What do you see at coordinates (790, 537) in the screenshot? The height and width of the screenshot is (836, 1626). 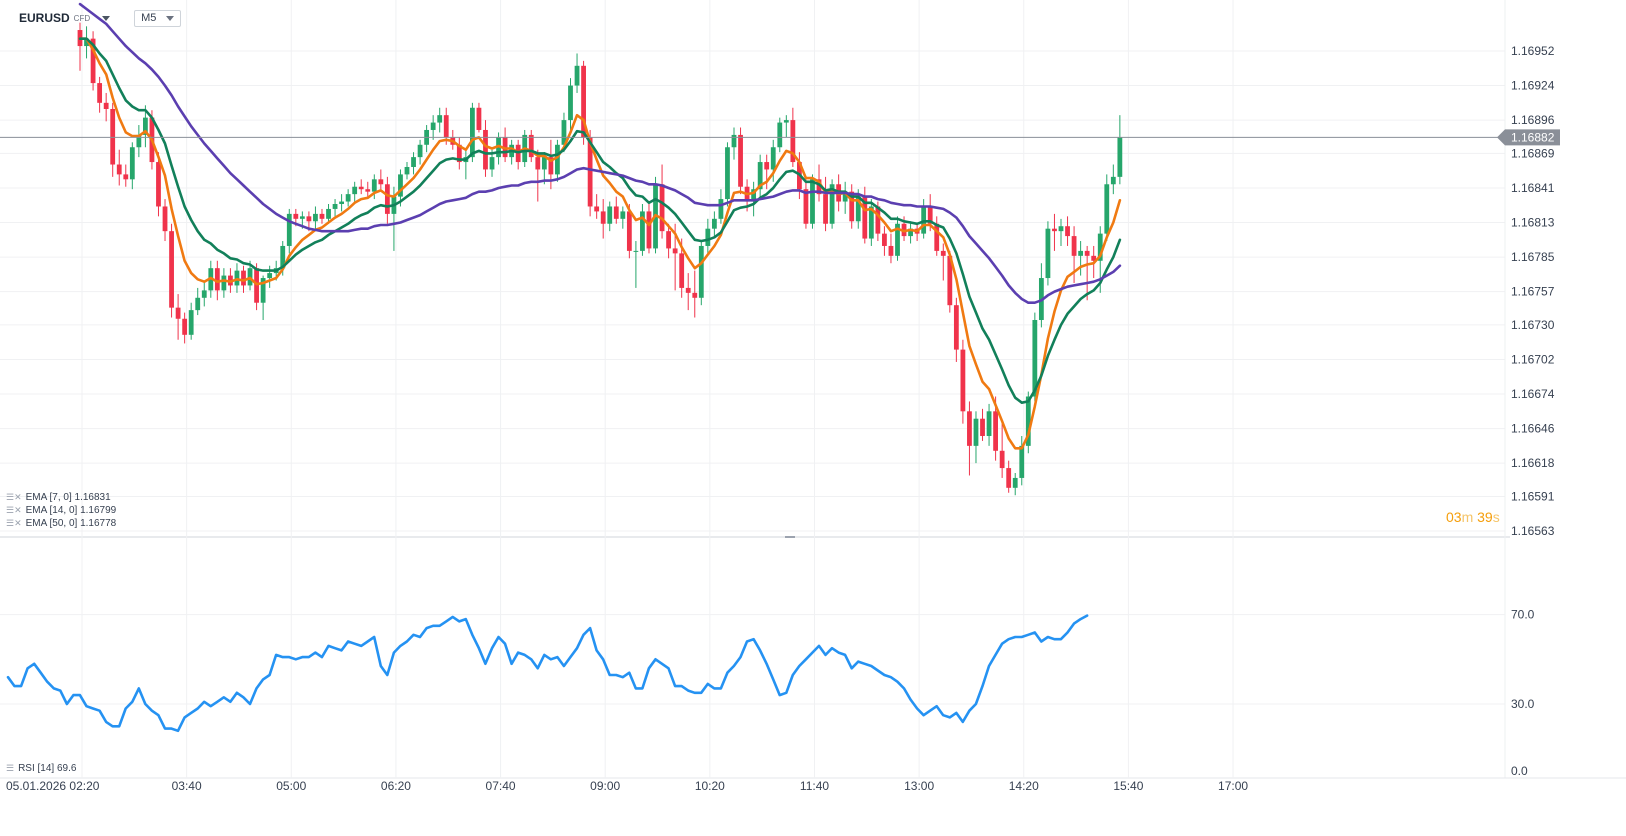 I see `panel-resize-handle` at bounding box center [790, 537].